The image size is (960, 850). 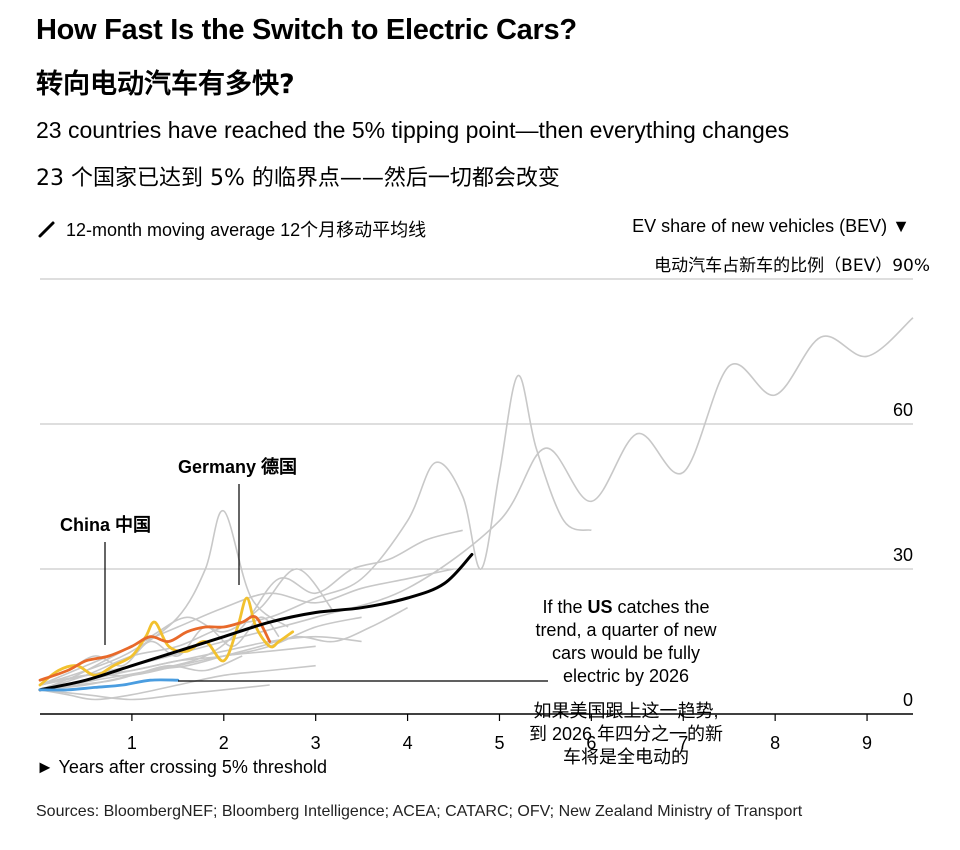 I want to click on chart-title: How Fast Is the Switch to Electric Cars?, so click(x=306, y=30).